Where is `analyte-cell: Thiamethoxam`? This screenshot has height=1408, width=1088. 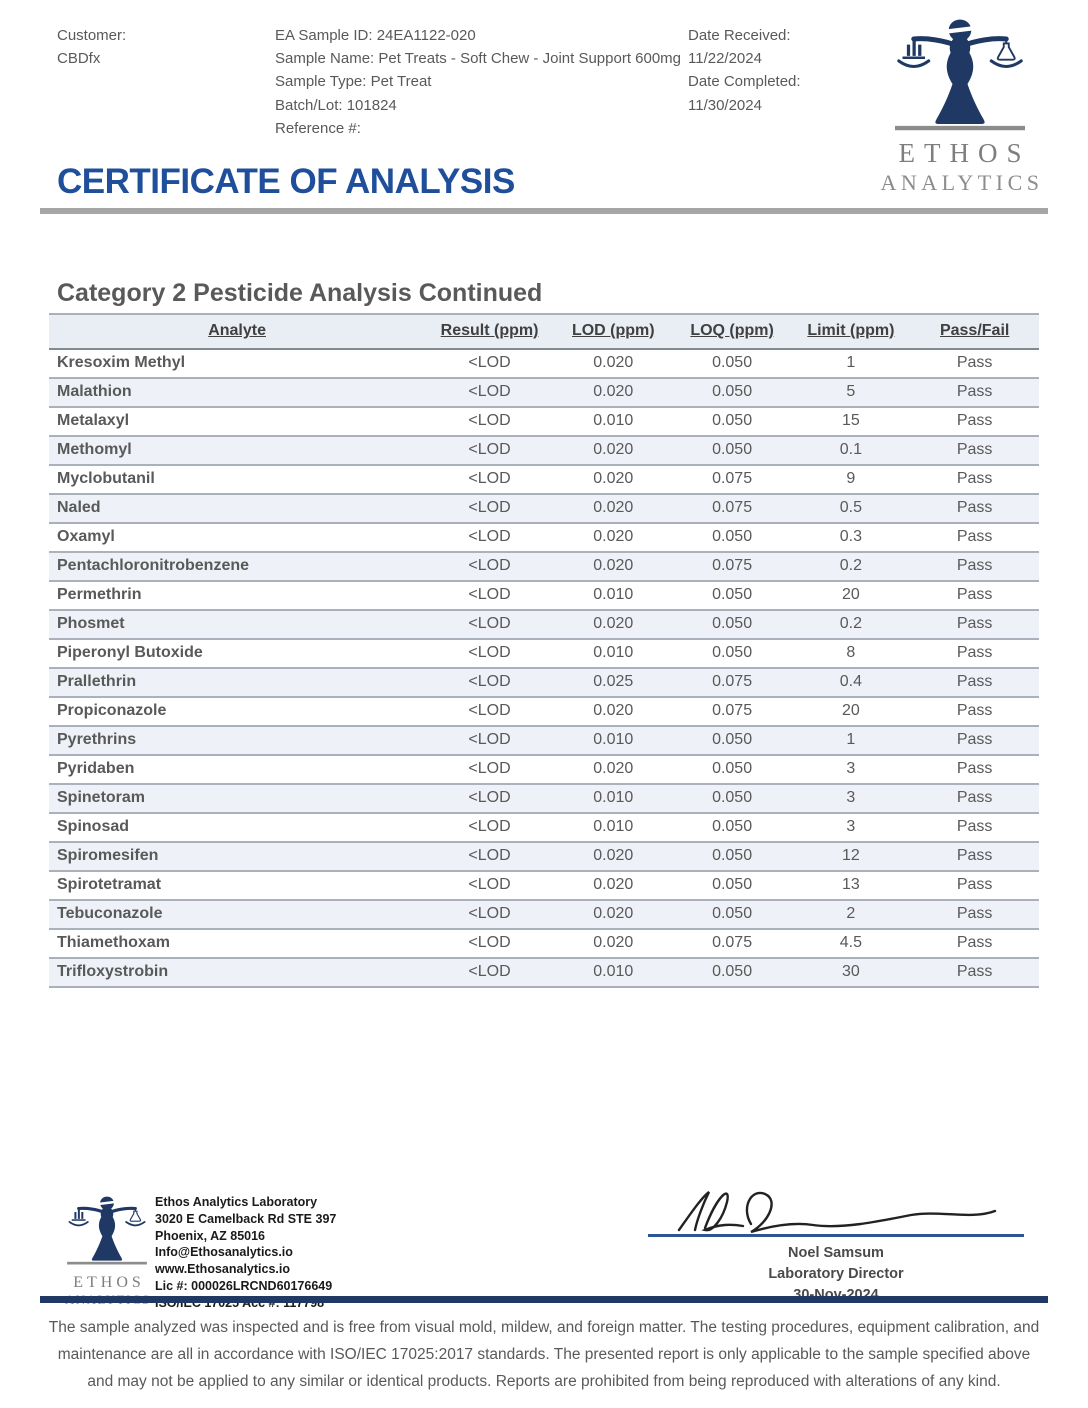 analyte-cell: Thiamethoxam is located at coordinates (237, 944).